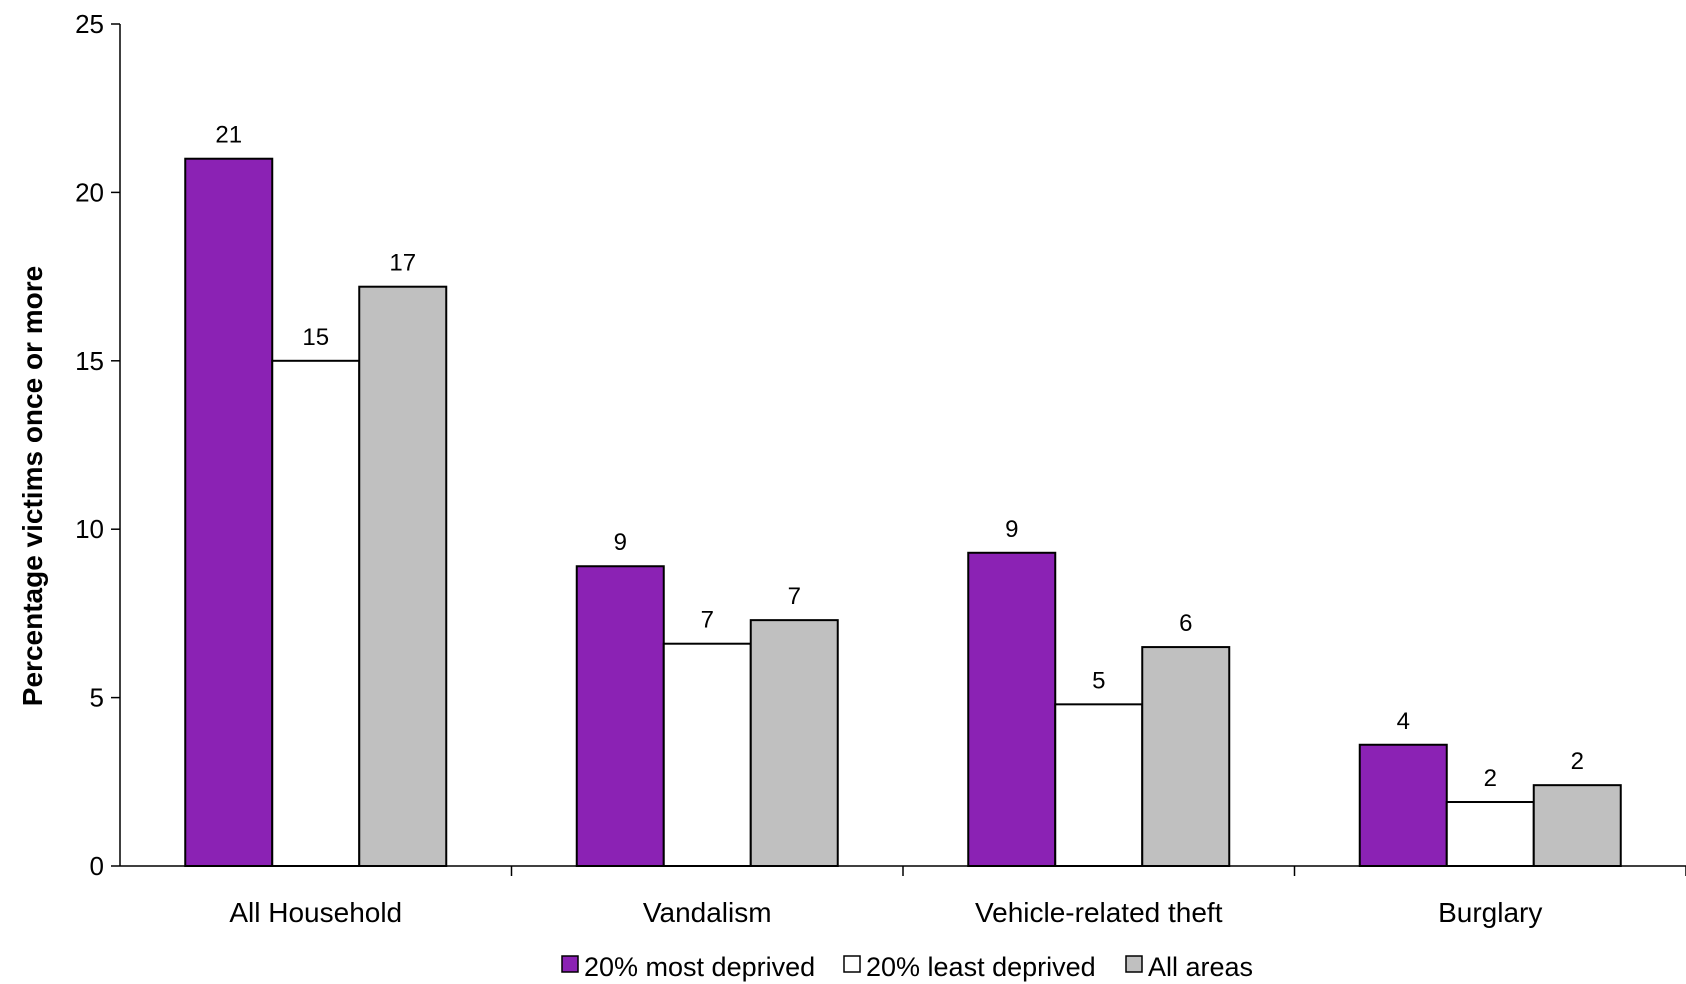 Image resolution: width=1686 pixels, height=984 pixels. What do you see at coordinates (402, 263) in the screenshot?
I see `bar-value-label: 17` at bounding box center [402, 263].